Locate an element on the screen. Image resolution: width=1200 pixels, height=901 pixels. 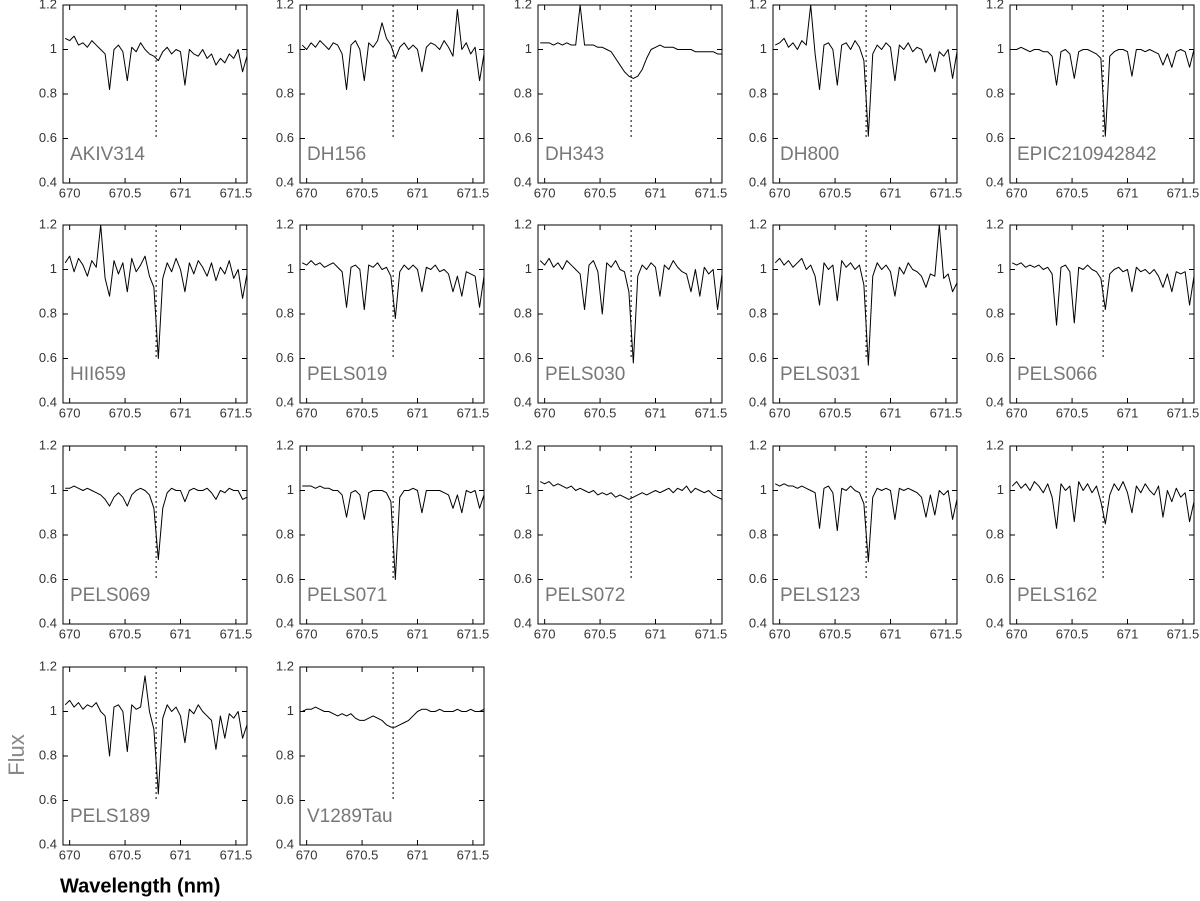
panel-label: V1289Tau is located at coordinates (350, 816).